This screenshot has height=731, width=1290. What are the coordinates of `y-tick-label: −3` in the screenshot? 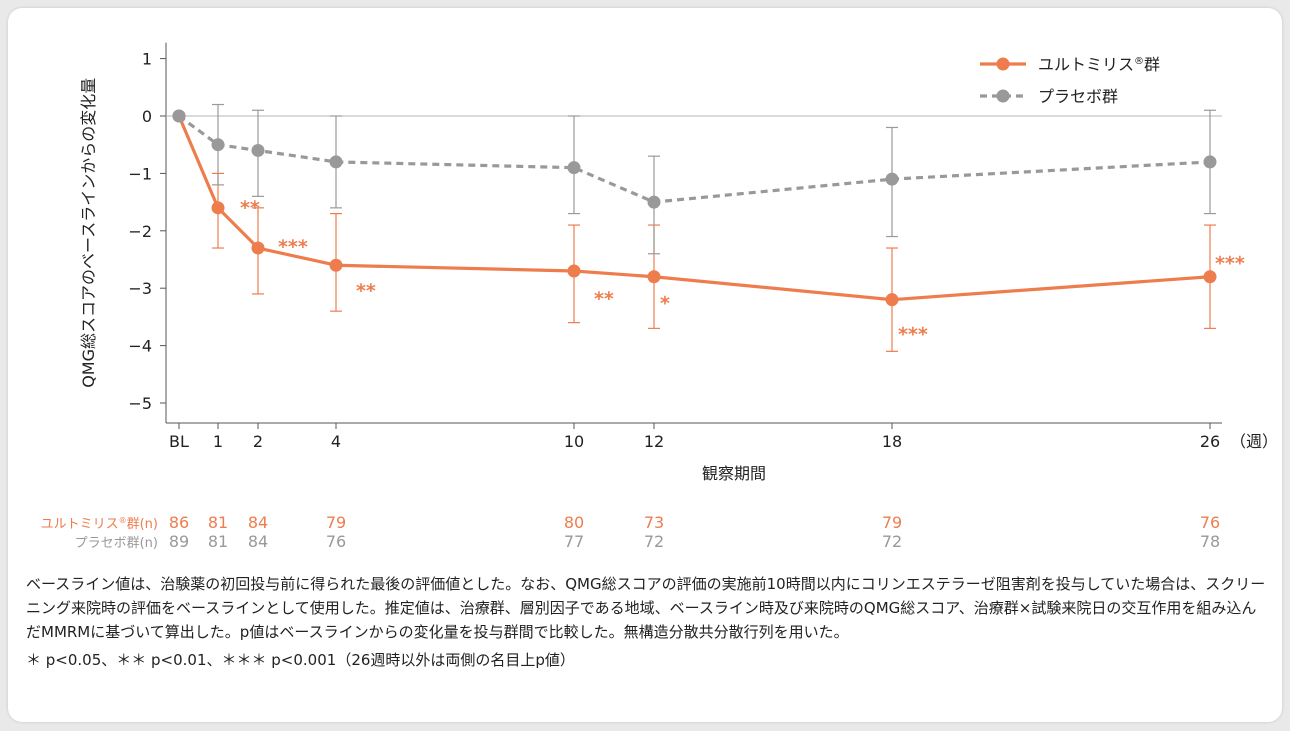 It's located at (140, 288).